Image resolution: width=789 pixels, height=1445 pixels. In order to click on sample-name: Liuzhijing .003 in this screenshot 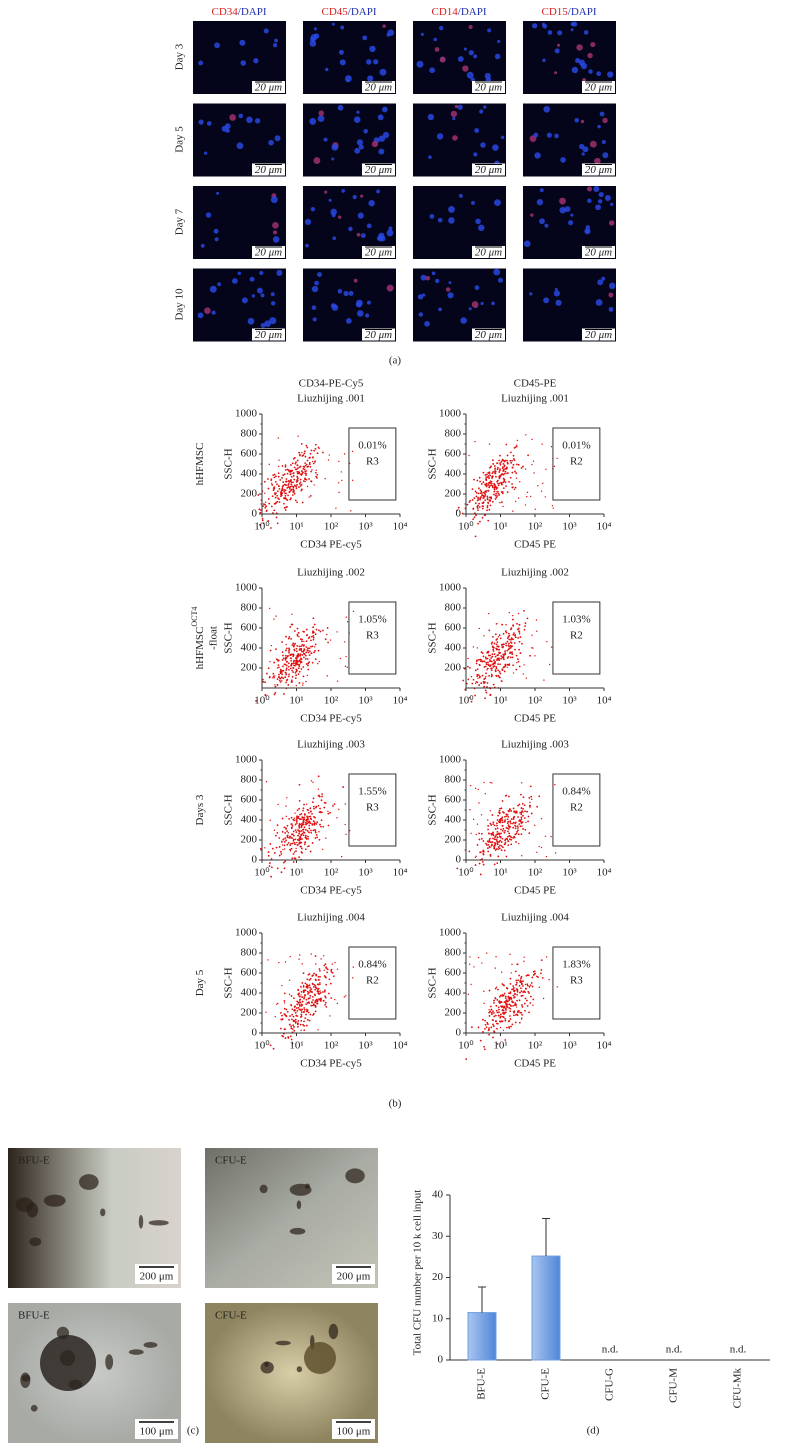, I will do `click(535, 745)`.